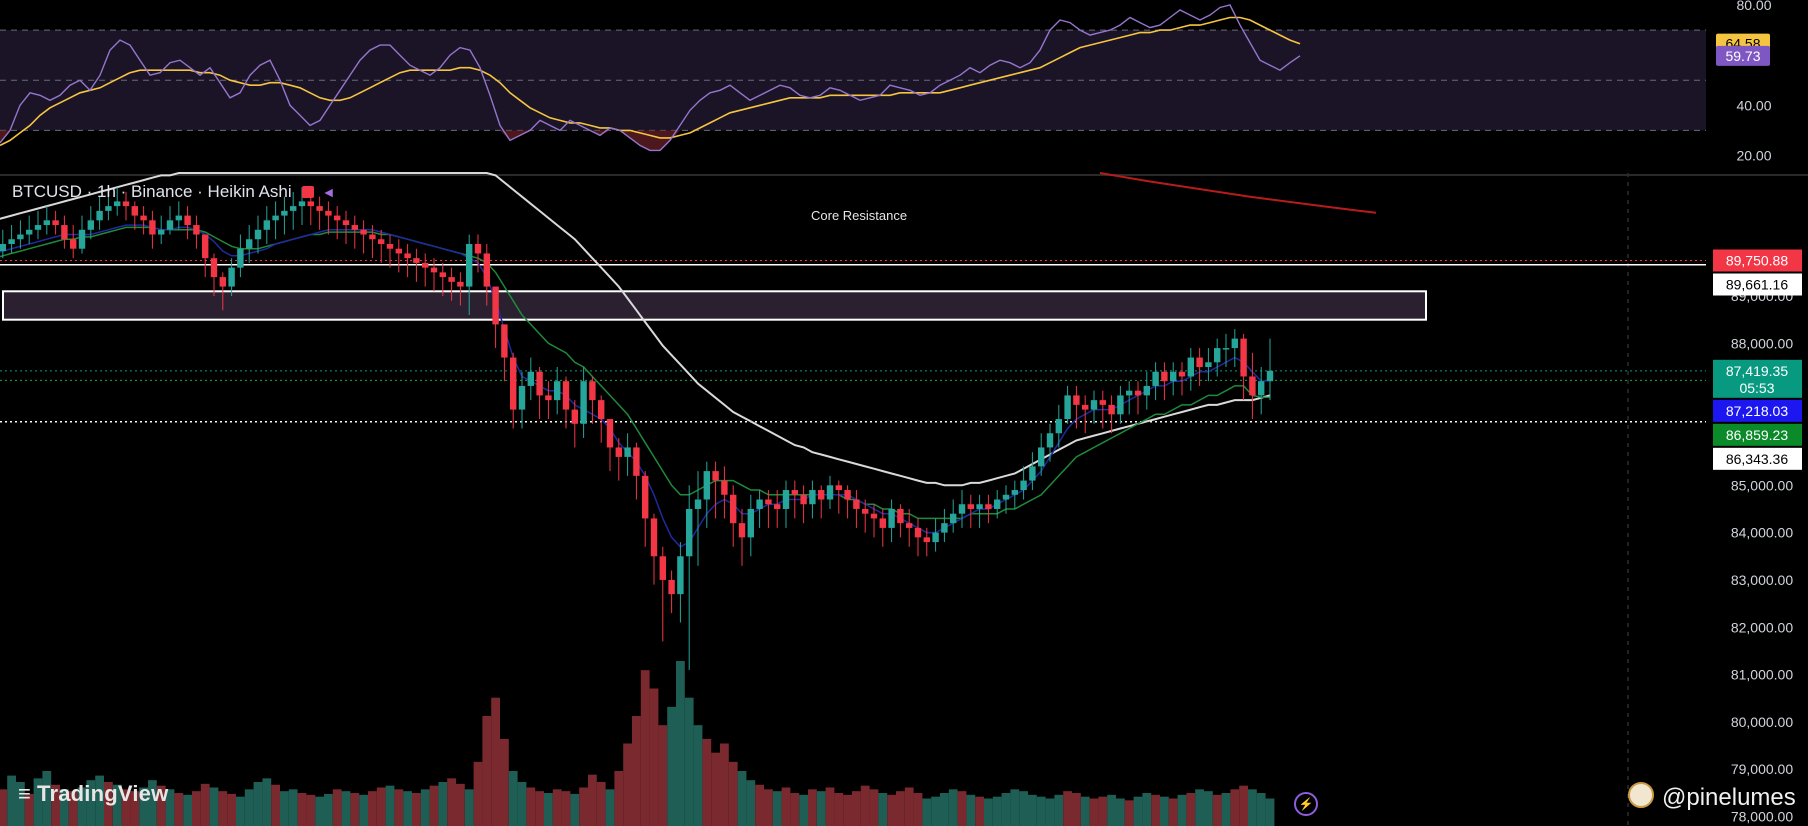 The height and width of the screenshot is (826, 1808). I want to click on symbol-info: BTCUSD · 1h · Binance · Heikin Ashi ◄, so click(174, 192).